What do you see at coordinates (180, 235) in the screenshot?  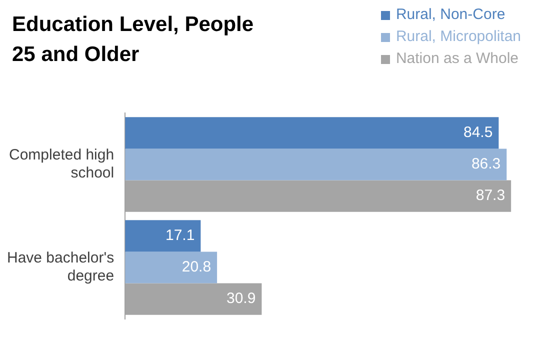 I see `data-label: 17.1` at bounding box center [180, 235].